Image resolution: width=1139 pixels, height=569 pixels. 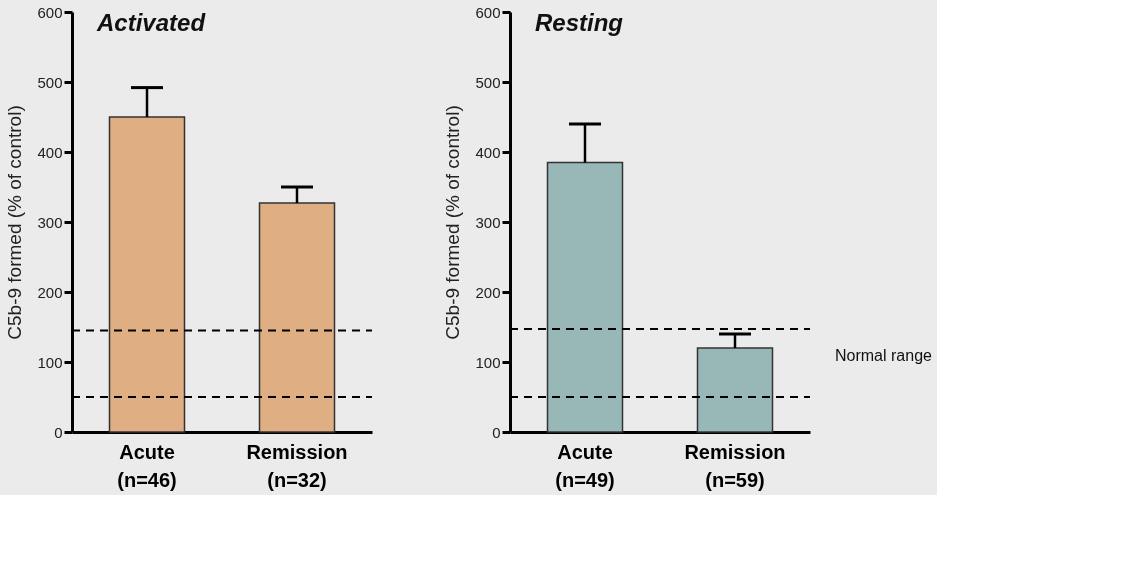 What do you see at coordinates (884, 356) in the screenshot?
I see `text: Normal range` at bounding box center [884, 356].